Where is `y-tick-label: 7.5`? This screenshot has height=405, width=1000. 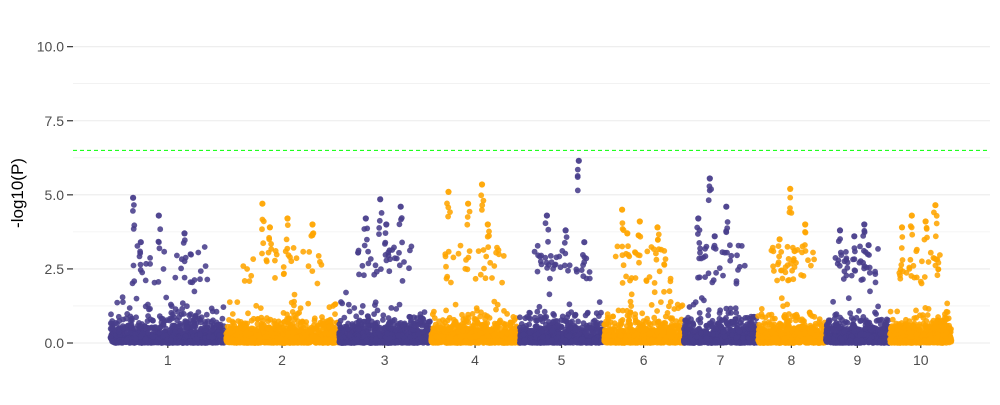 y-tick-label: 7.5 is located at coordinates (55, 121).